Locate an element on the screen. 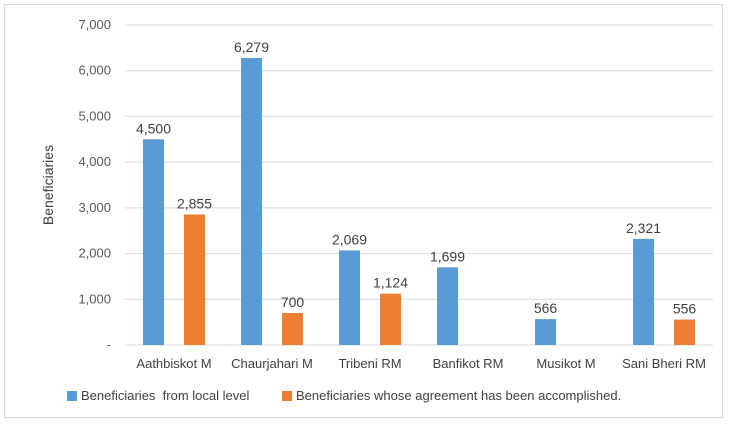 The height and width of the screenshot is (424, 729). y-axis-label: Beneficiaries is located at coordinates (48, 185).